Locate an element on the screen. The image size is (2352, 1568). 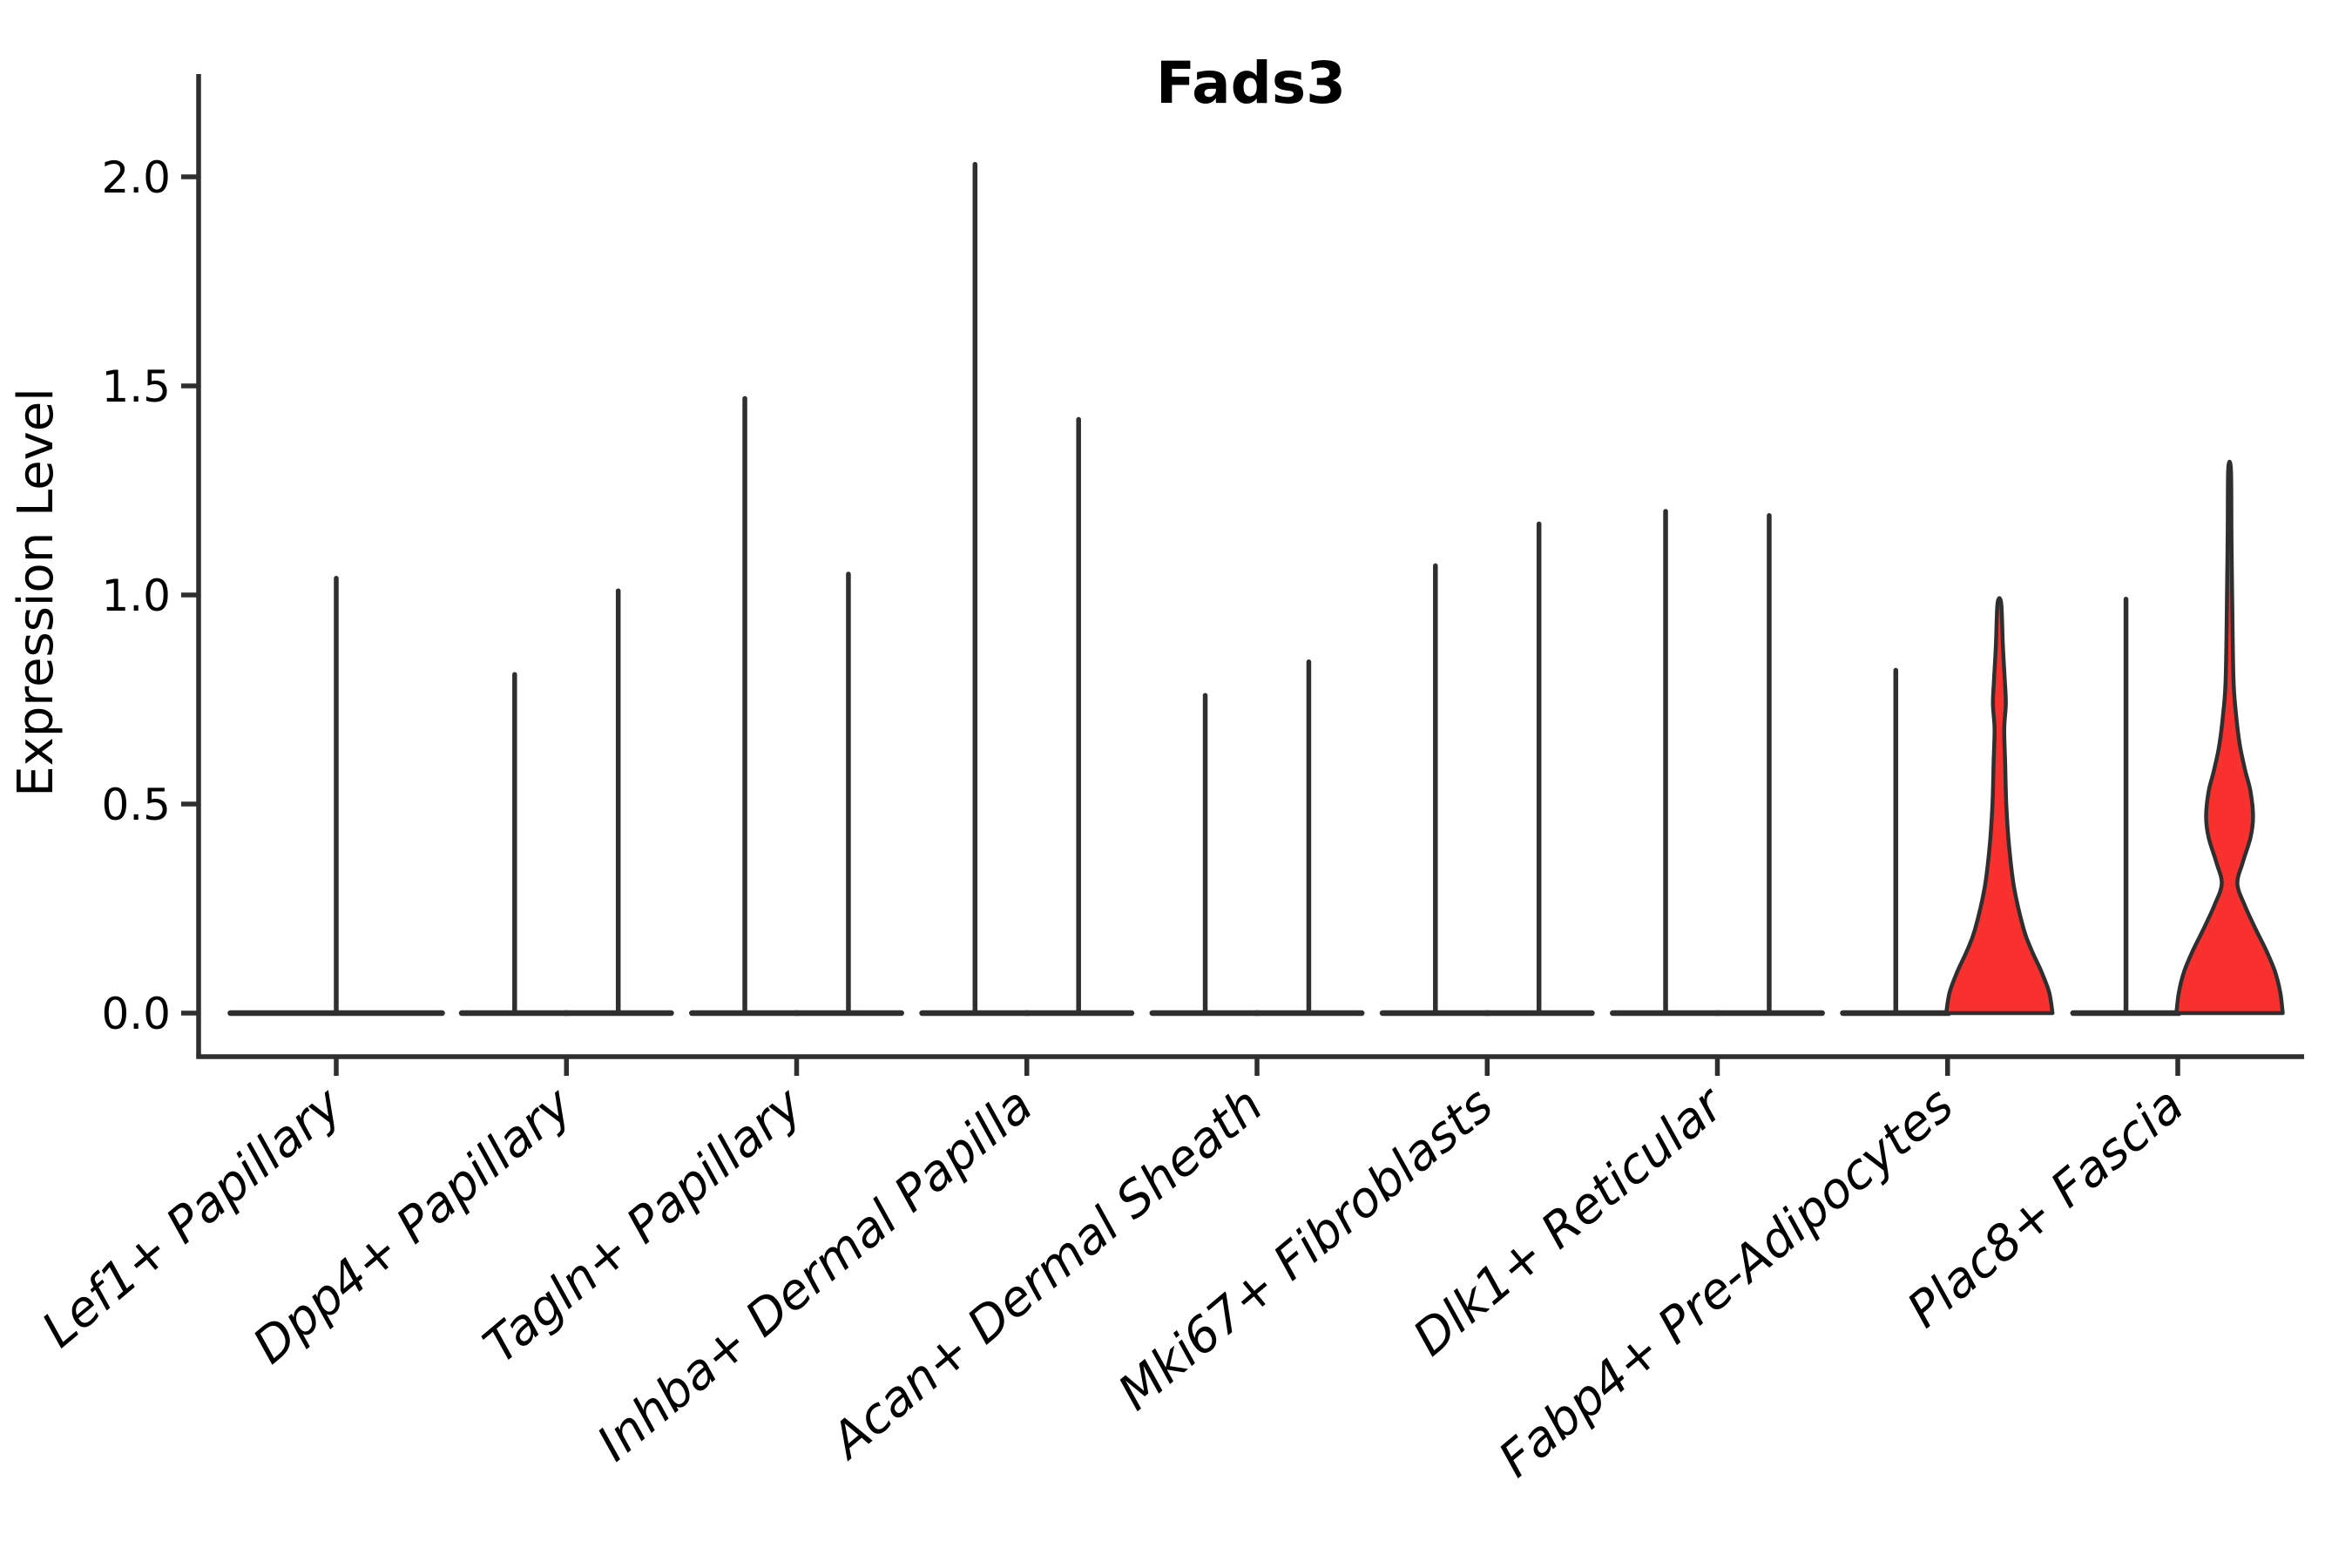
y-tick-label: 0.0 is located at coordinates (136, 1014).